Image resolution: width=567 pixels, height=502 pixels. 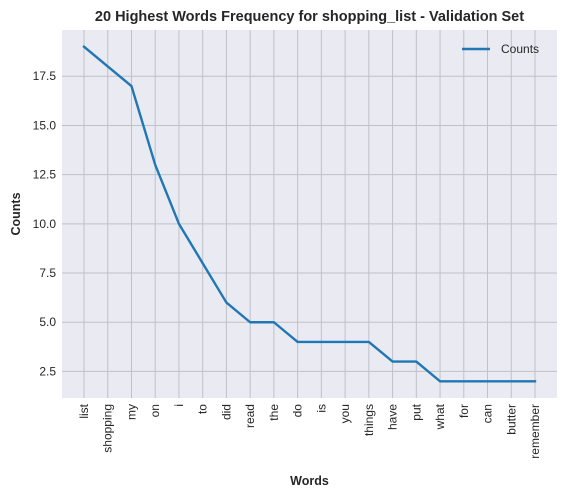 I want to click on y-tick-label: 17.5, so click(x=45, y=76).